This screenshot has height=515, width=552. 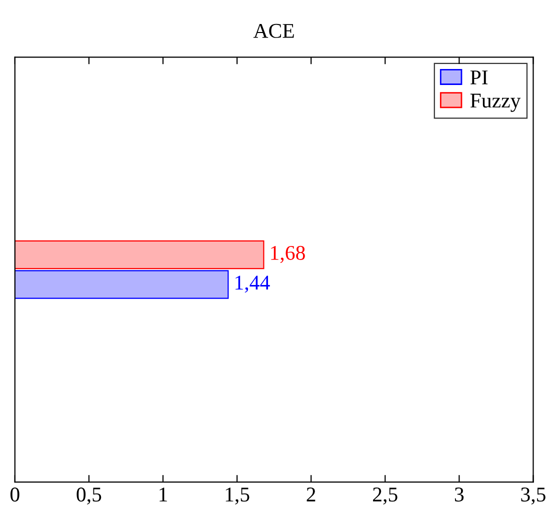 I want to click on x-tick-label: 1,5, so click(x=238, y=496).